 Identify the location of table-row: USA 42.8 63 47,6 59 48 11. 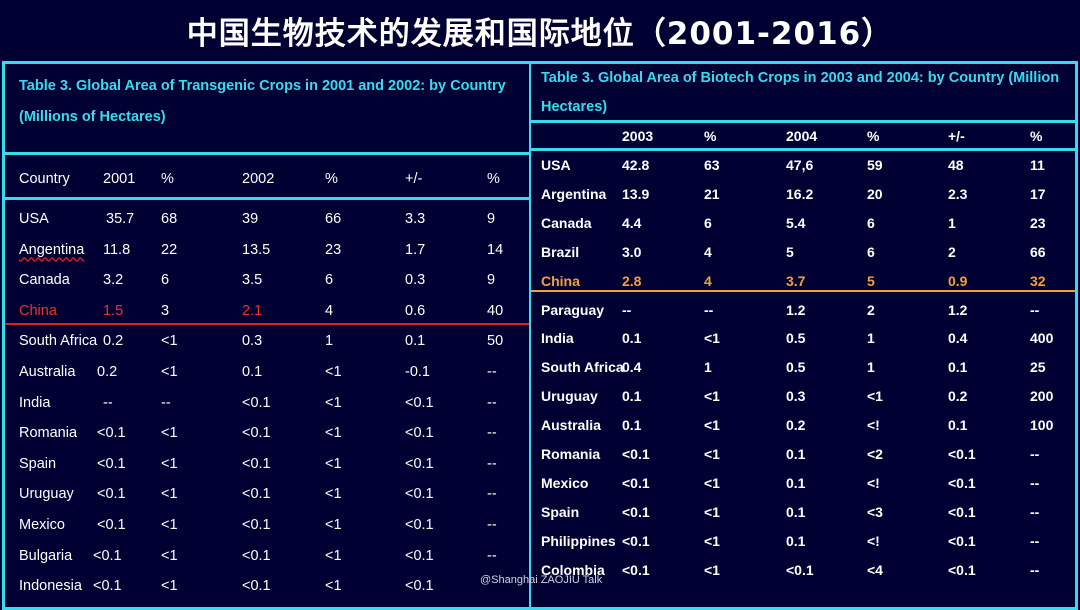
(803, 165).